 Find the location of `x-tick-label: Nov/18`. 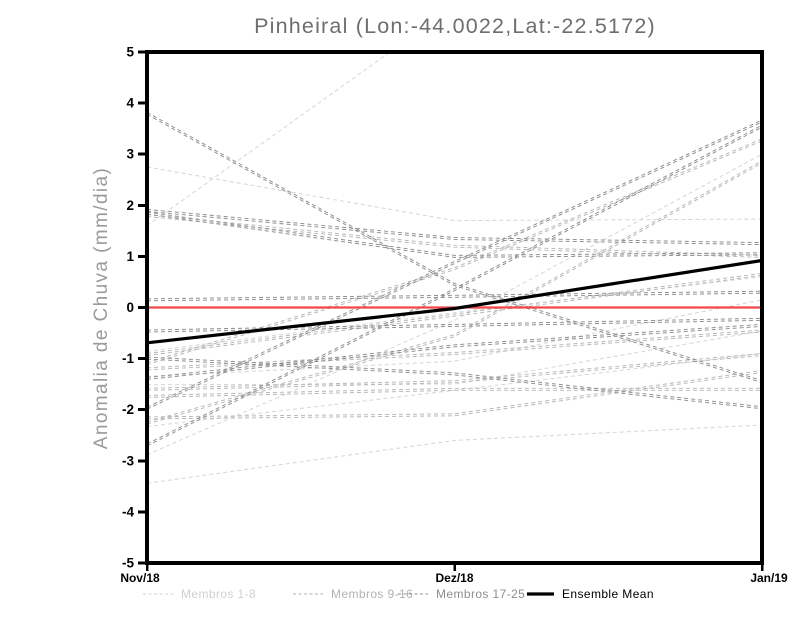

x-tick-label: Nov/18 is located at coordinates (140, 578).